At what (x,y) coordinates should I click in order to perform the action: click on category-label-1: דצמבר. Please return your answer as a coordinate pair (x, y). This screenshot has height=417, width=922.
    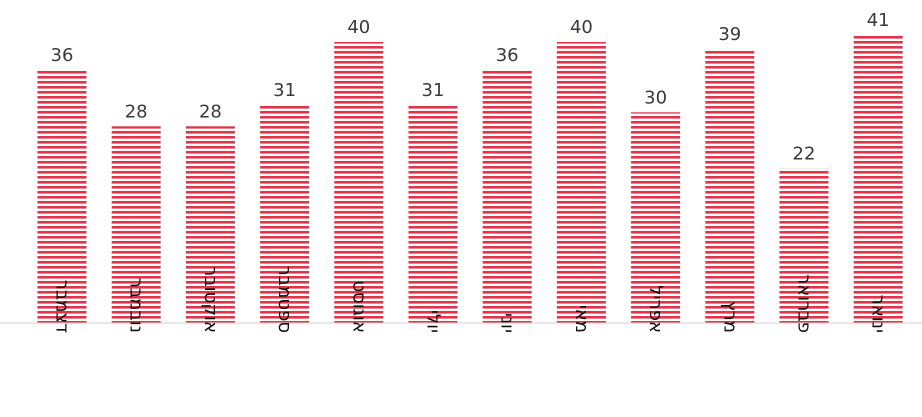
    Looking at the image, I should click on (62, 306).